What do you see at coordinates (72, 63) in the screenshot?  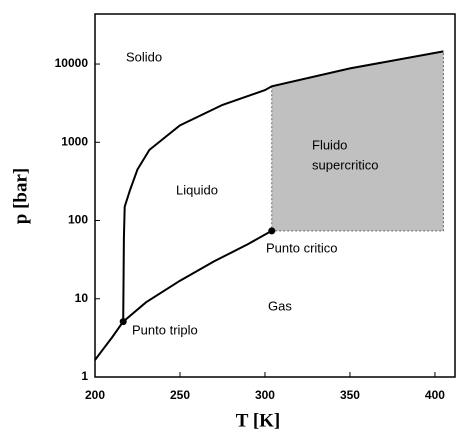 I see `y-tick-label: 10000` at bounding box center [72, 63].